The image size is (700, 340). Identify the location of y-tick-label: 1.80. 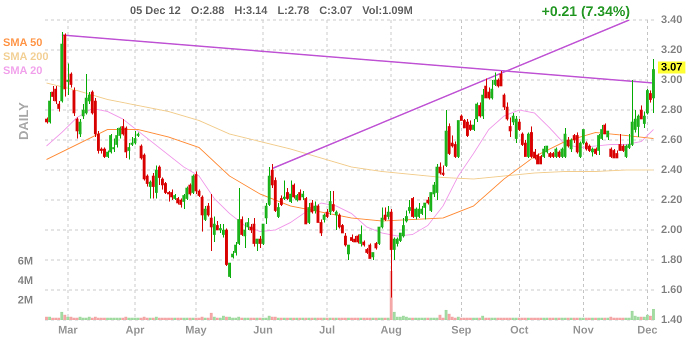
(671, 260).